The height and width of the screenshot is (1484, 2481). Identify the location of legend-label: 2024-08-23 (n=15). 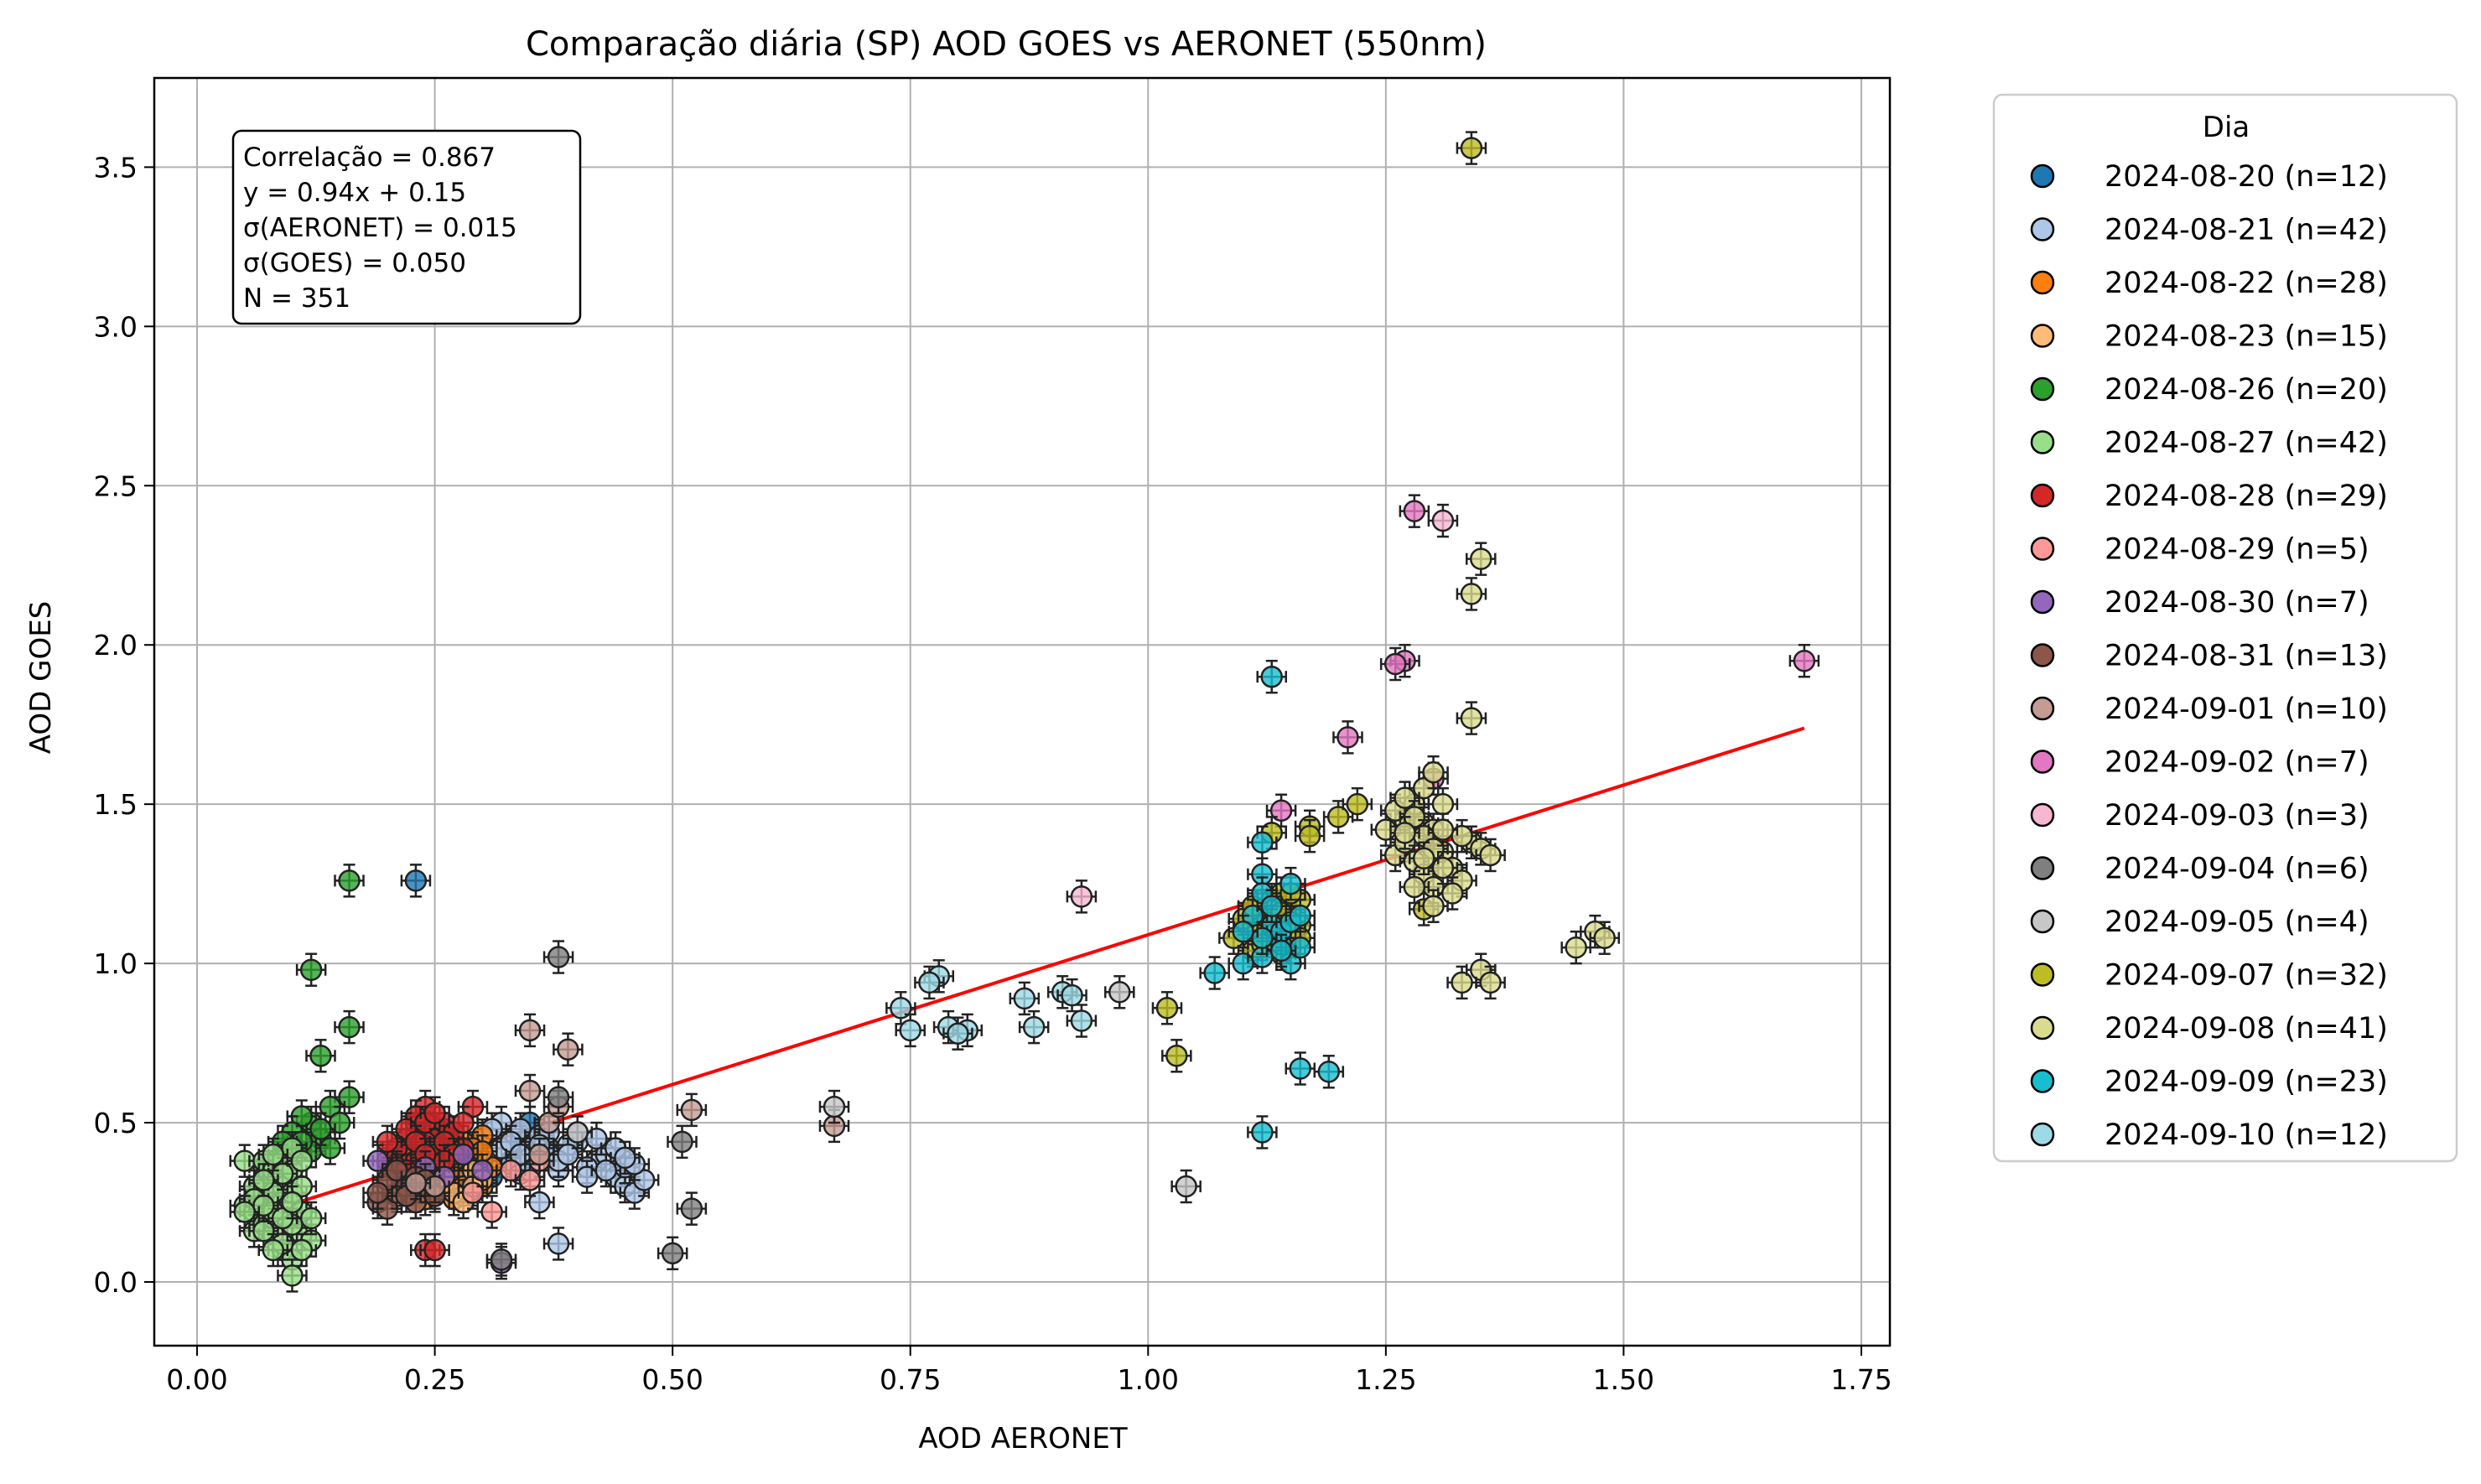
(2246, 337).